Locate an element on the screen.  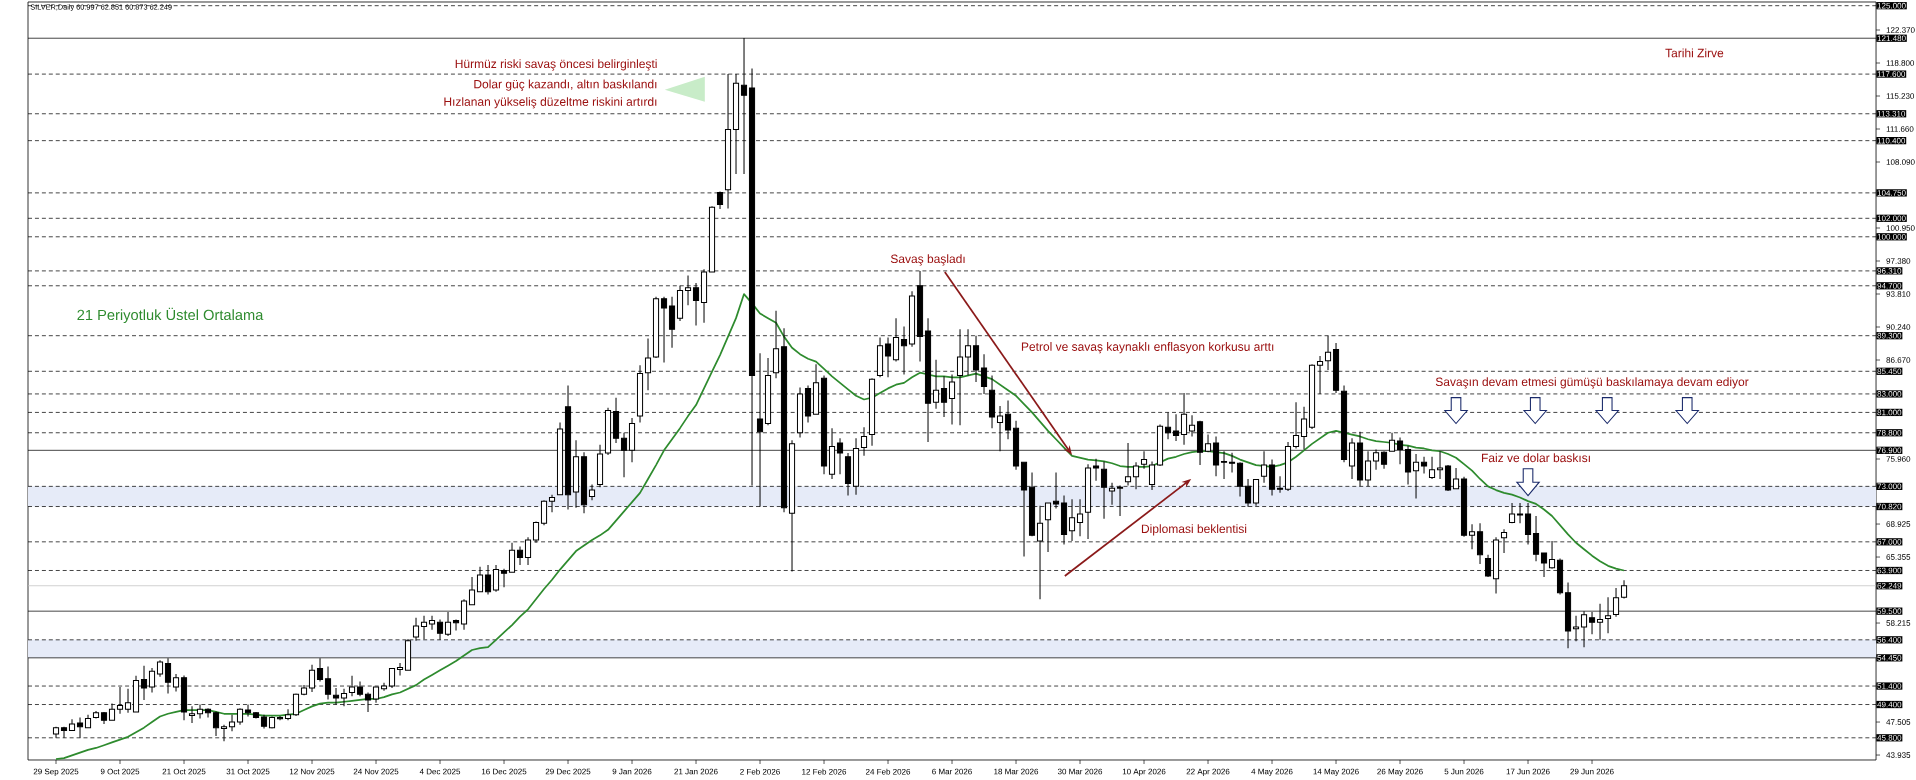
y-tick-label: 108.090 is located at coordinates (1900, 162).